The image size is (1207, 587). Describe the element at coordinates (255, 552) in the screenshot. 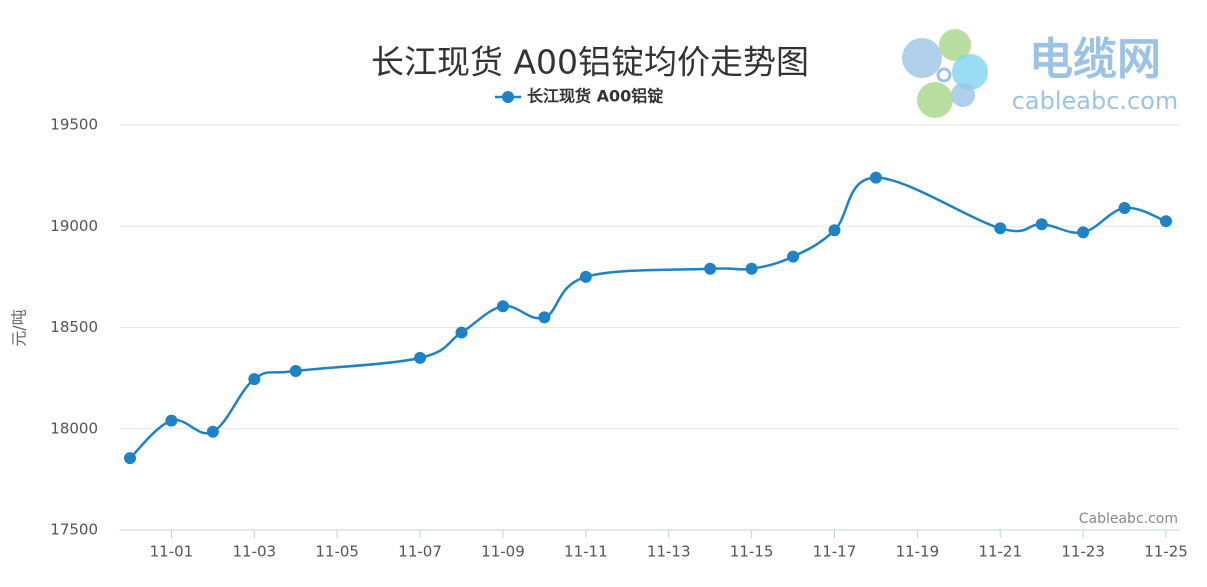

I see `x-tick-label: 11-03` at that location.